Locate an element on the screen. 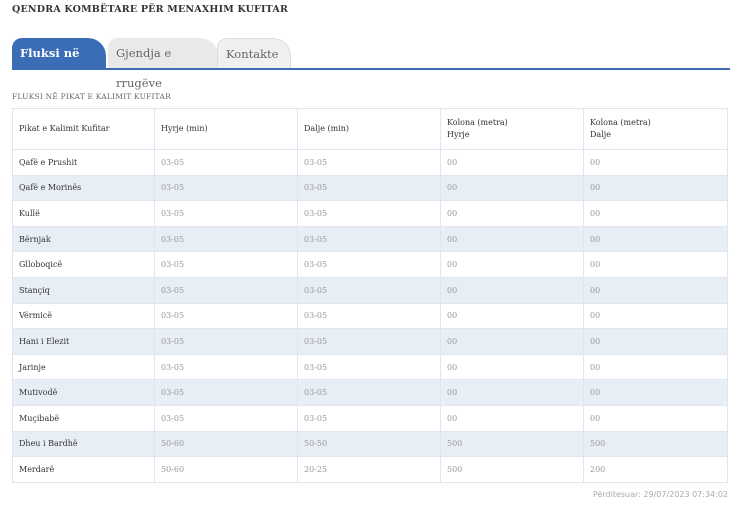 The width and height of the screenshot is (736, 516). table-row: Muçibabë 03-05 03-05 00 00 is located at coordinates (370, 418).